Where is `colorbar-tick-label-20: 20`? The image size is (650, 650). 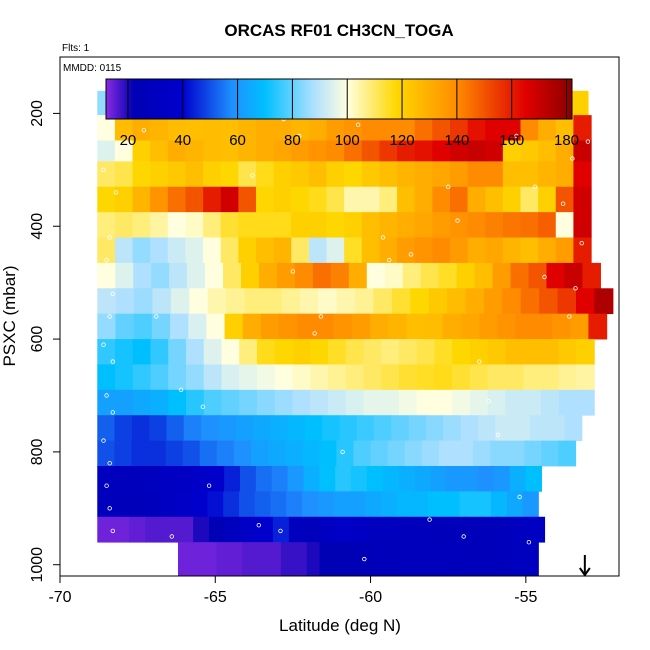
colorbar-tick-label-20: 20 is located at coordinates (128, 140).